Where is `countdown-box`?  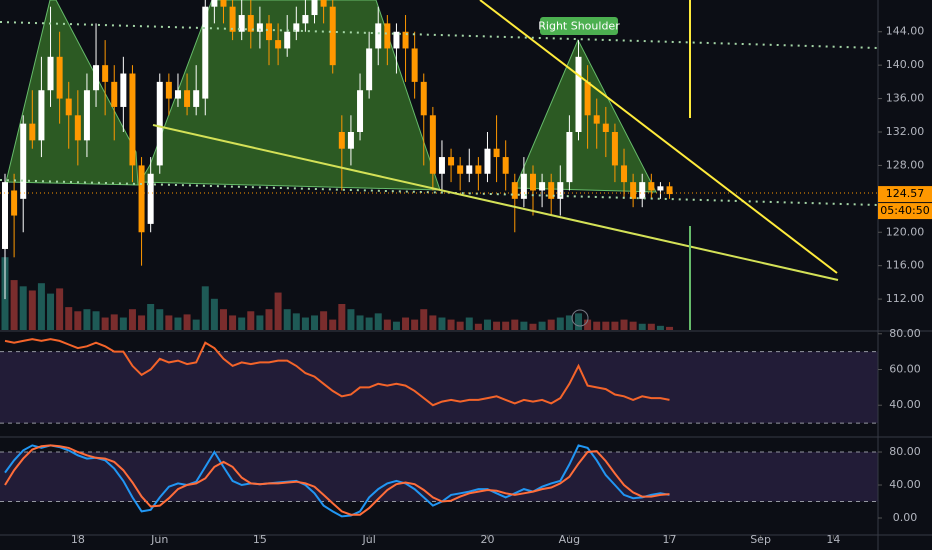
countdown-box is located at coordinates (905, 211).